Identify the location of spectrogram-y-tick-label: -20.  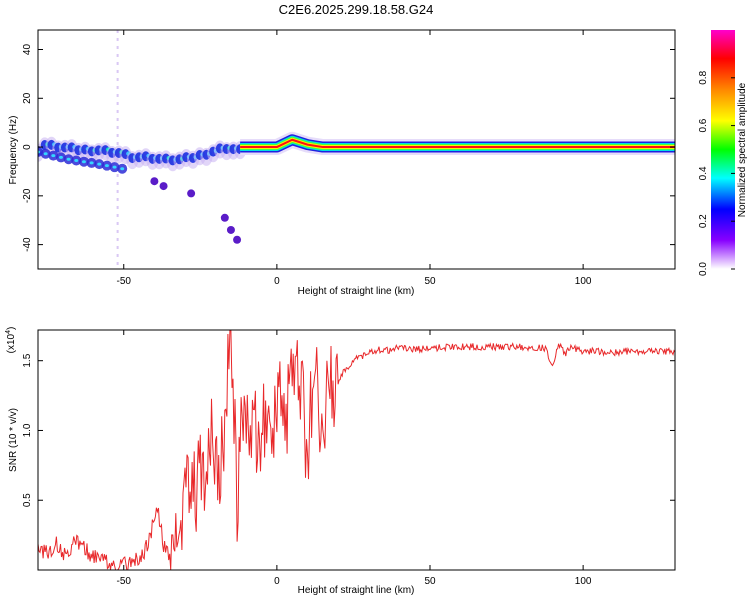
(27, 195).